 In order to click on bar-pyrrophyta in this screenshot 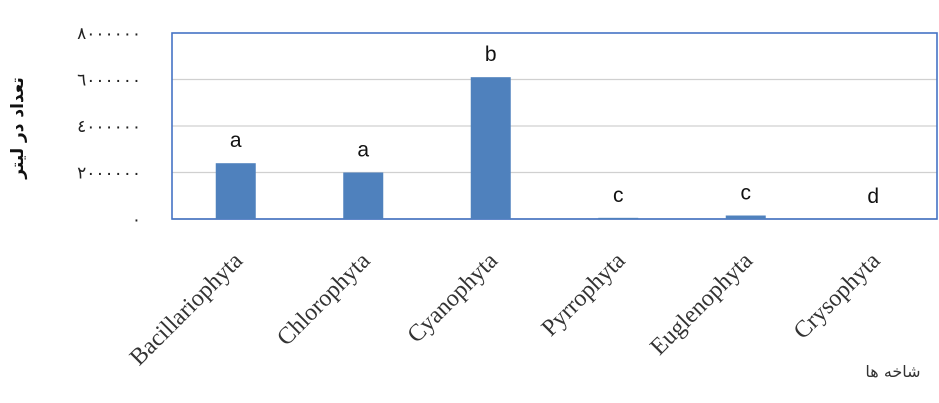, I will do `click(618, 218)`.